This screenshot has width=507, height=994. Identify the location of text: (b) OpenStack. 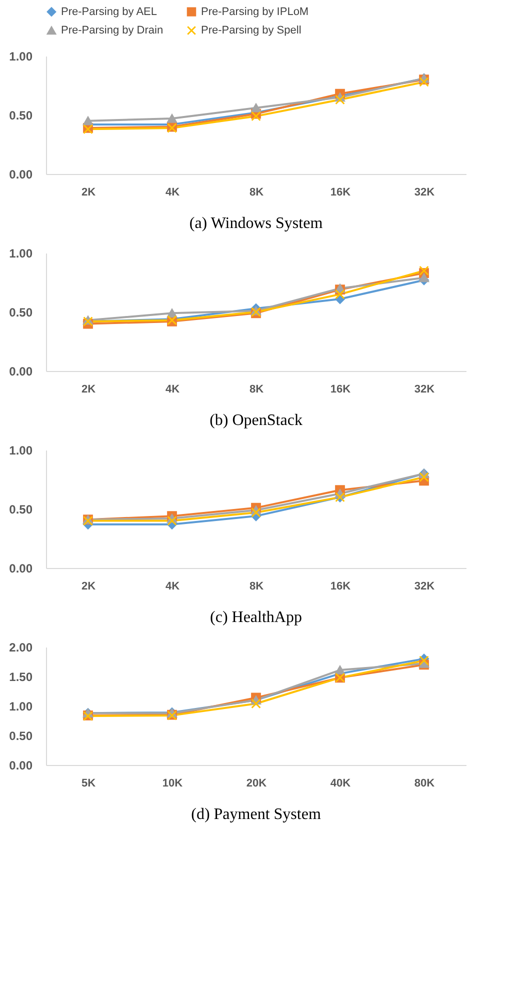
(256, 420).